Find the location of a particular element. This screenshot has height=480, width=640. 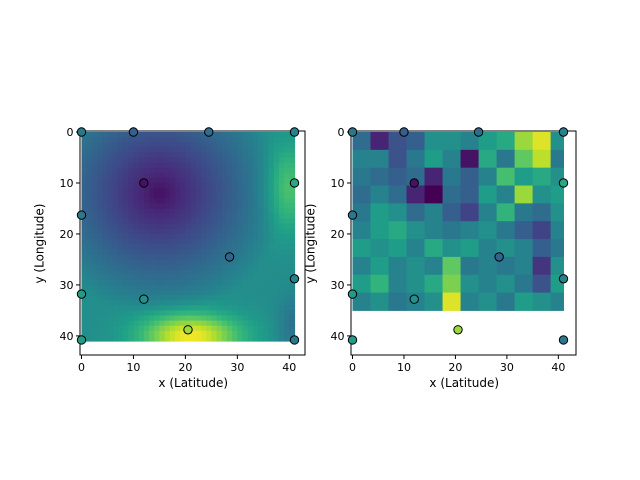

heatmap-image is located at coordinates (458, 221).